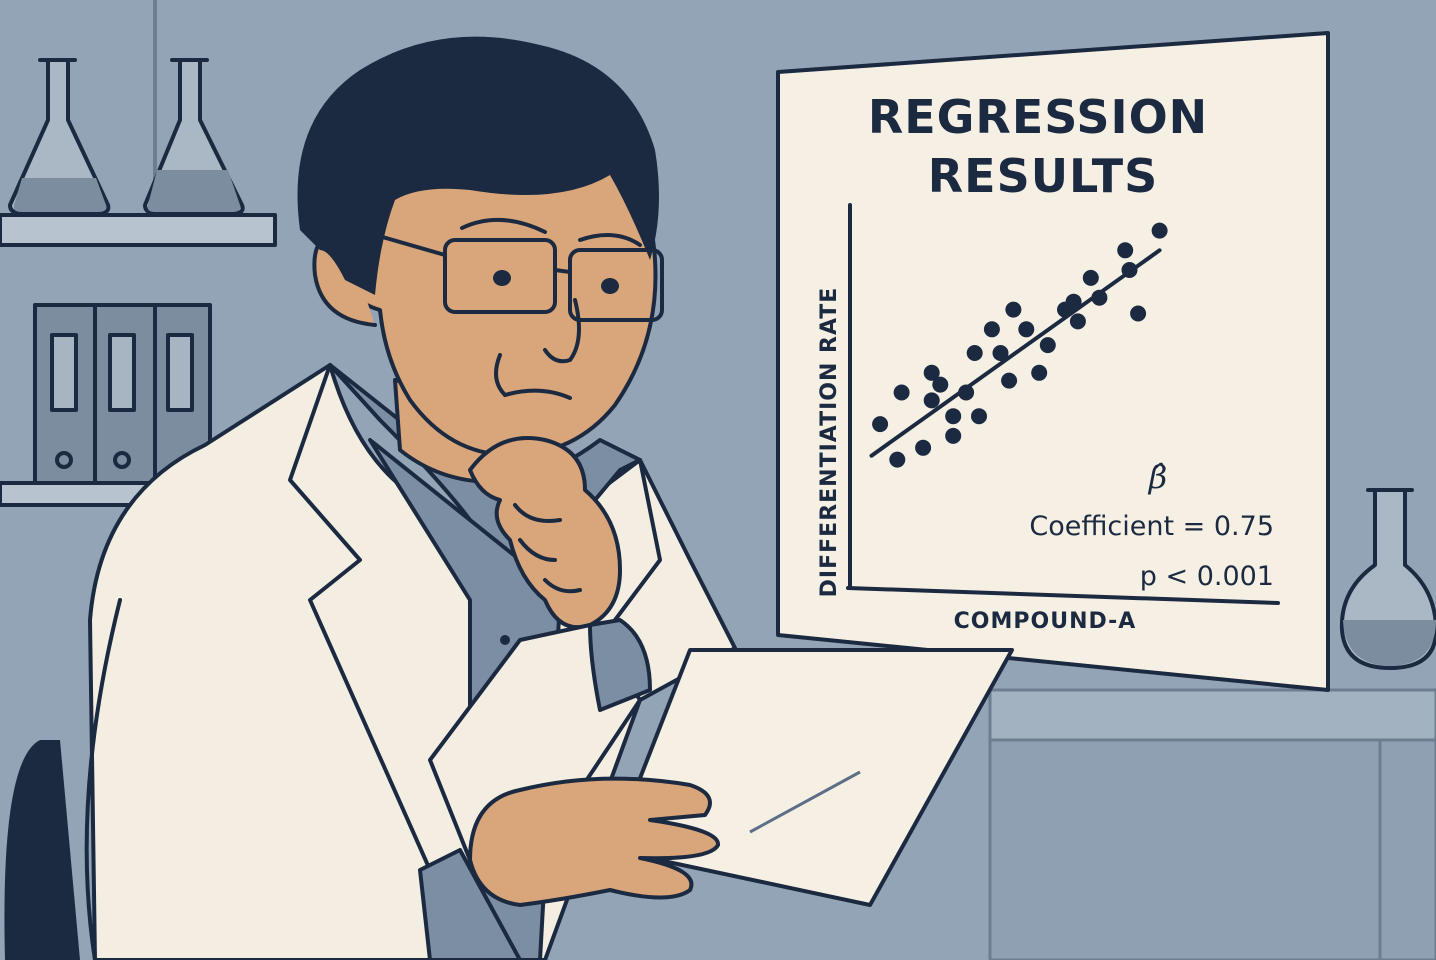 The width and height of the screenshot is (1436, 960). Describe the element at coordinates (545, 533) in the screenshot. I see `hand-on-chin` at that location.